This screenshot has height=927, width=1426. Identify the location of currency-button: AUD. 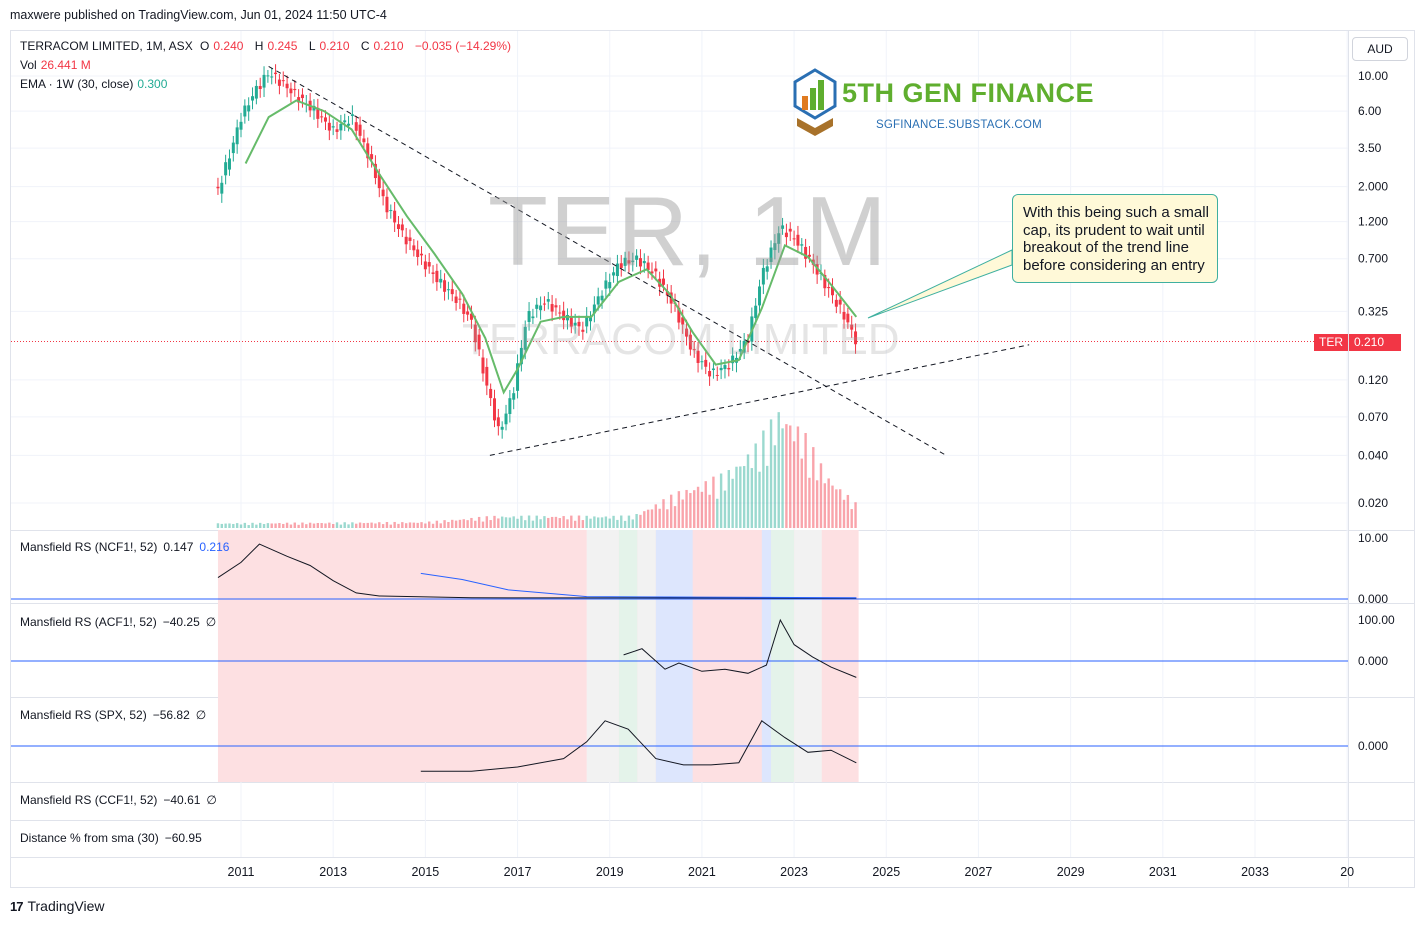
(1380, 49).